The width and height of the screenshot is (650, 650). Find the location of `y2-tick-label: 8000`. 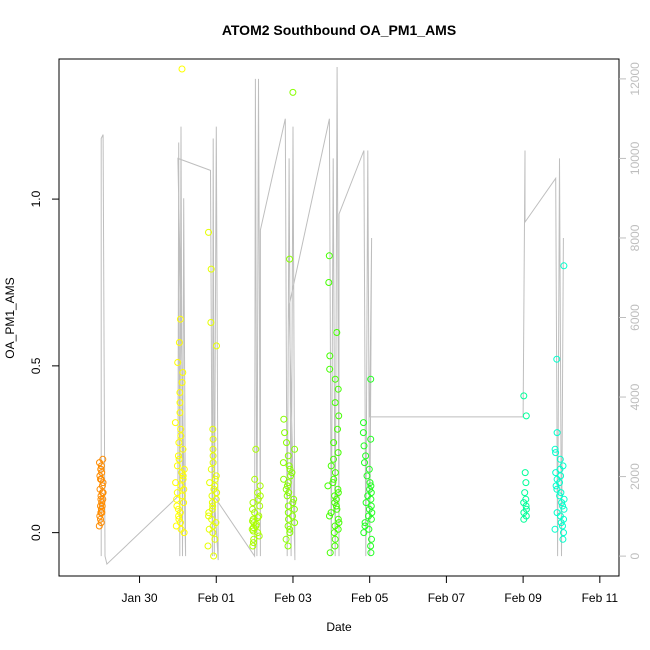

y2-tick-label: 8000 is located at coordinates (635, 237).